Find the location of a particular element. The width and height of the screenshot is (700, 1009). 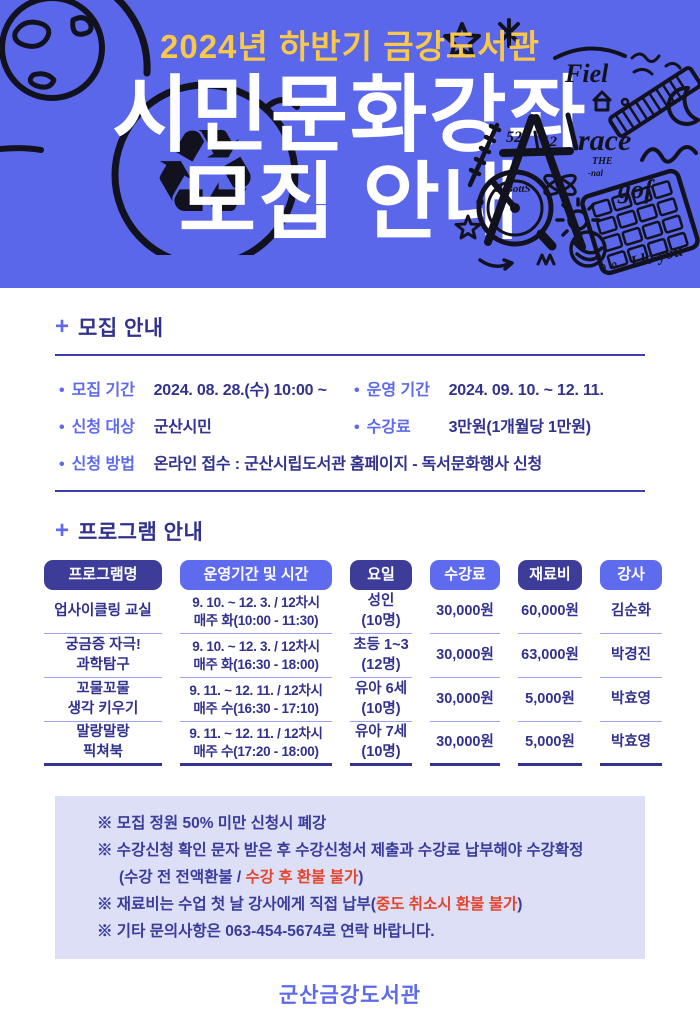

refund-warning: 수강 후 환불 불가 is located at coordinates (302, 877).